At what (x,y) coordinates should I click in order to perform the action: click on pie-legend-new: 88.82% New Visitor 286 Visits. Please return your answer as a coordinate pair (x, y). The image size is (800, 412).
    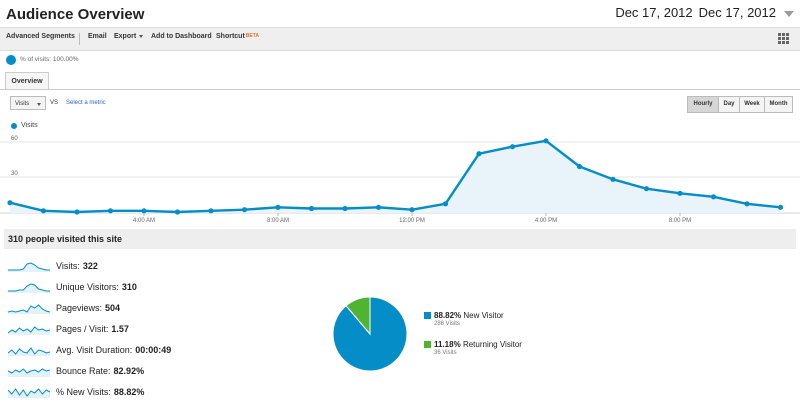
    Looking at the image, I should click on (464, 319).